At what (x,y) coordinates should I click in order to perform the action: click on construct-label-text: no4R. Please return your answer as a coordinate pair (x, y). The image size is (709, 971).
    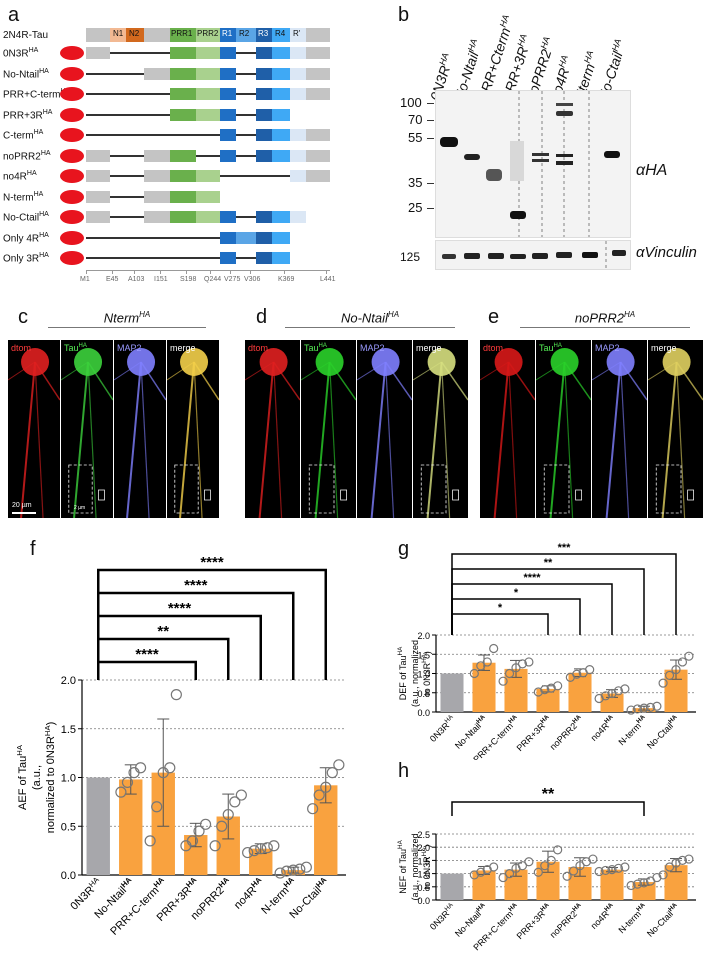
    Looking at the image, I should click on (15, 177).